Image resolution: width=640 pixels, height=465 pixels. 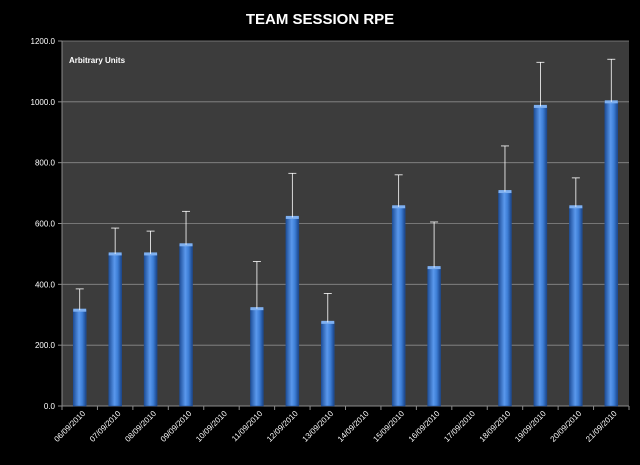 What do you see at coordinates (318, 426) in the screenshot?
I see `x-tick-label: 13/09/2010` at bounding box center [318, 426].